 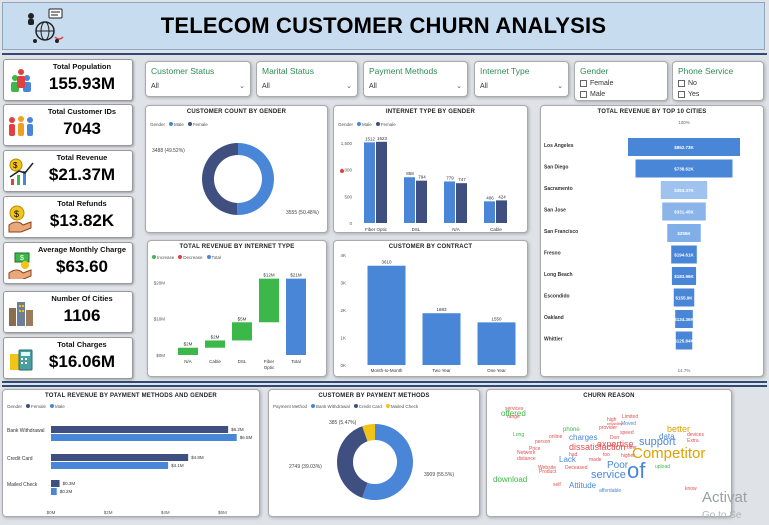 What do you see at coordinates (330, 406) in the screenshot?
I see `legend-item-bank-withdrawal: Bank Withdrawal` at bounding box center [330, 406].